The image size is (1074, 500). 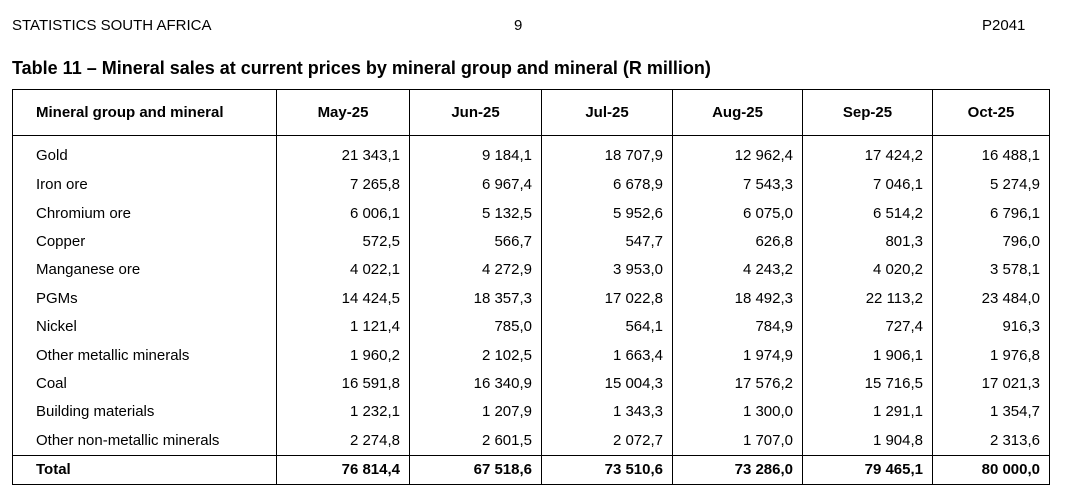 I want to click on value-cell: 4 272,9, so click(x=475, y=270).